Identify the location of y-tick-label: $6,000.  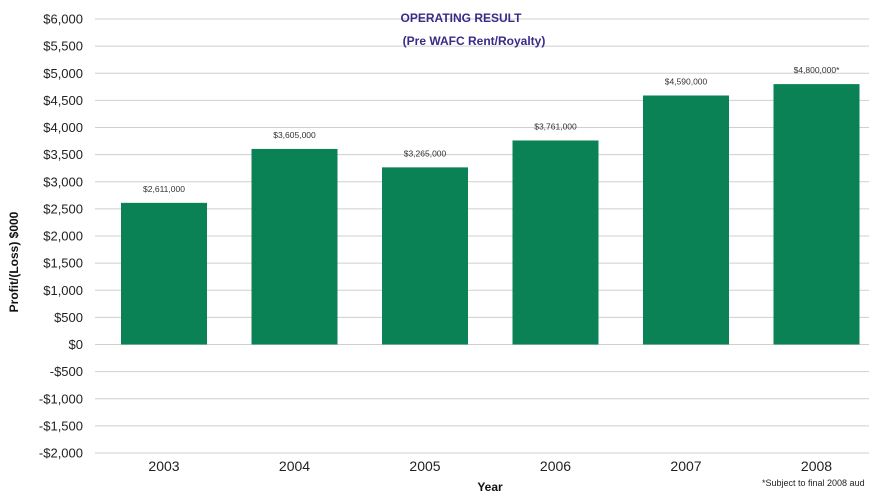
(63, 19).